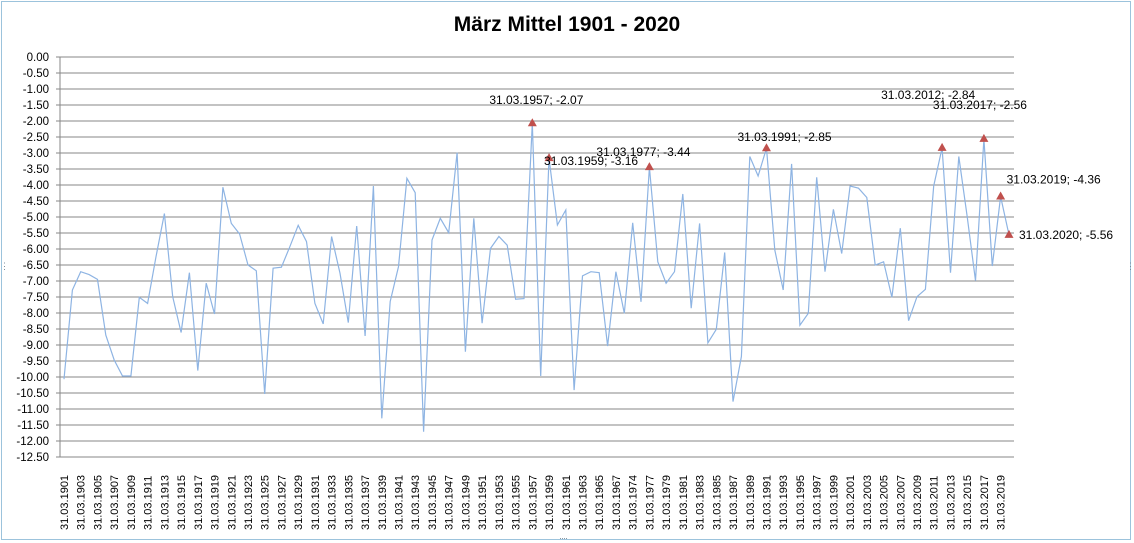 Image resolution: width=1134 pixels, height=543 pixels. I want to click on data-label: 31.03.2017; -2.56, so click(980, 105).